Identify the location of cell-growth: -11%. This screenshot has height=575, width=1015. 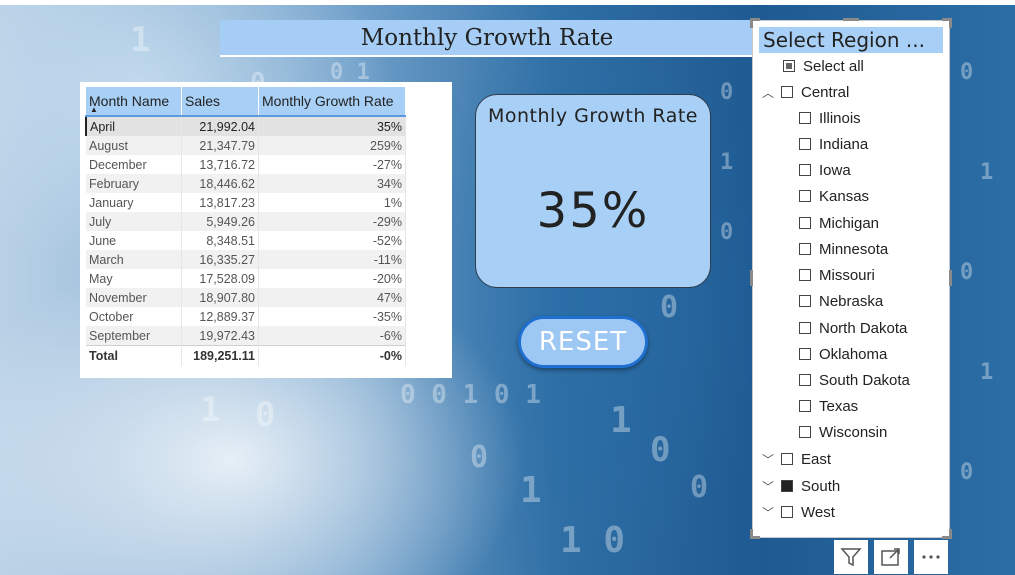
(332, 259).